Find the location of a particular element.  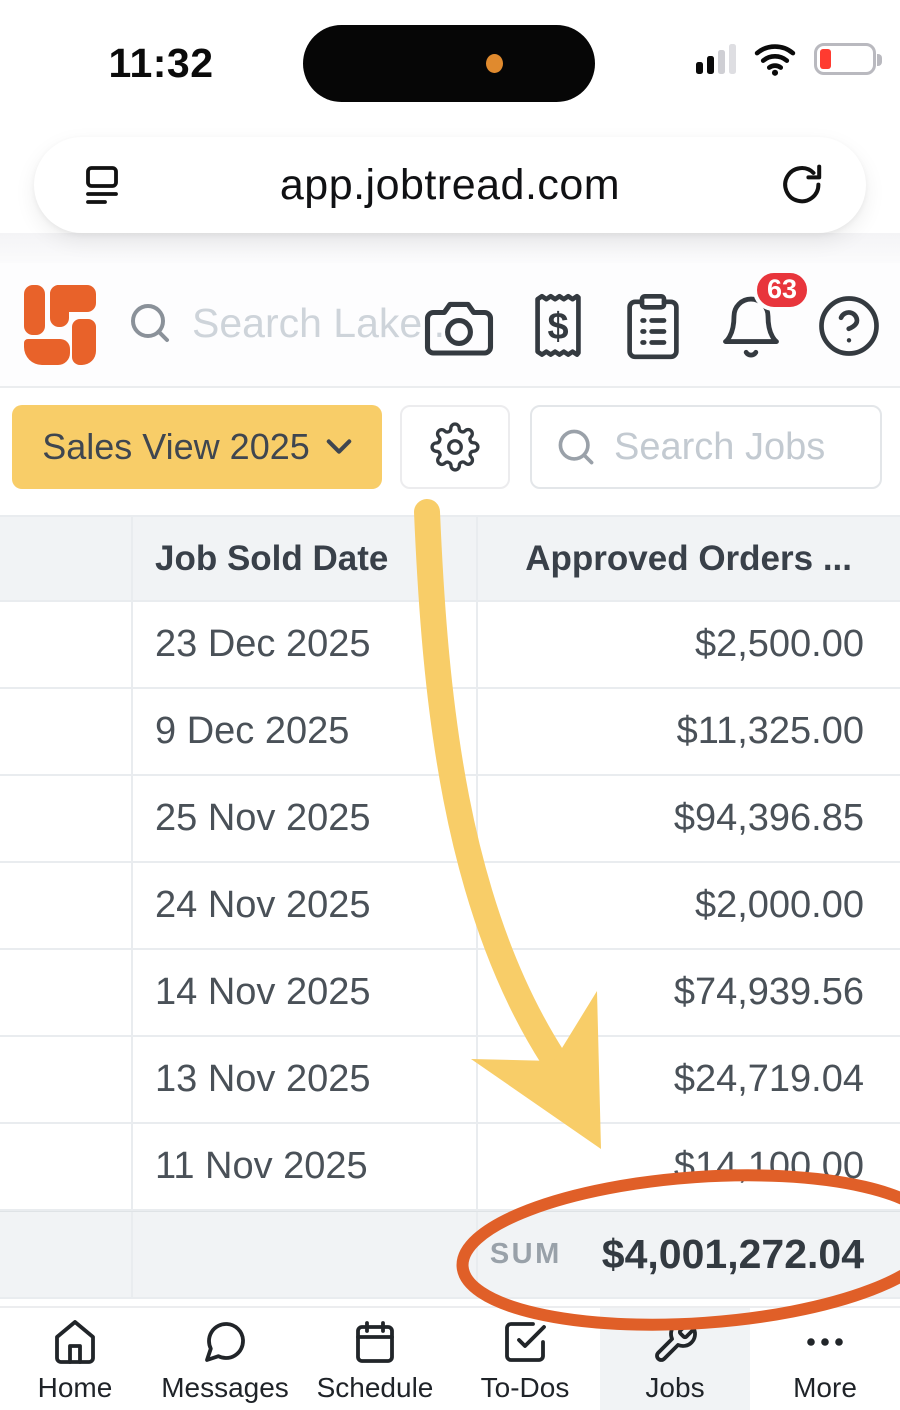

camera-button is located at coordinates (459, 326).